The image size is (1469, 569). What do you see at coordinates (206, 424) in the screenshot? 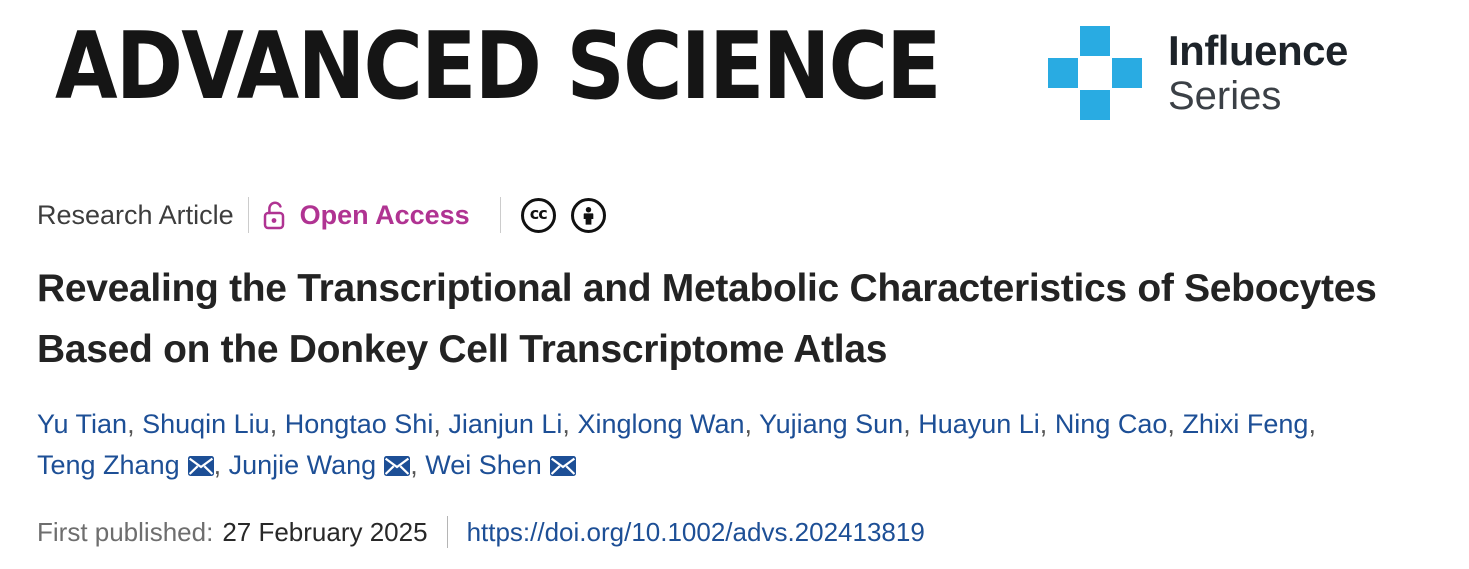
I see `author-link: Shuqin Liu` at bounding box center [206, 424].